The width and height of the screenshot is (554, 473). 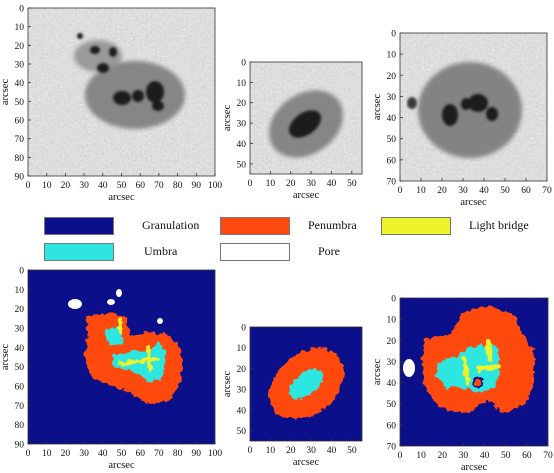 What do you see at coordinates (20, 178) in the screenshot?
I see `panel-1-ytick-label: 90` at bounding box center [20, 178].